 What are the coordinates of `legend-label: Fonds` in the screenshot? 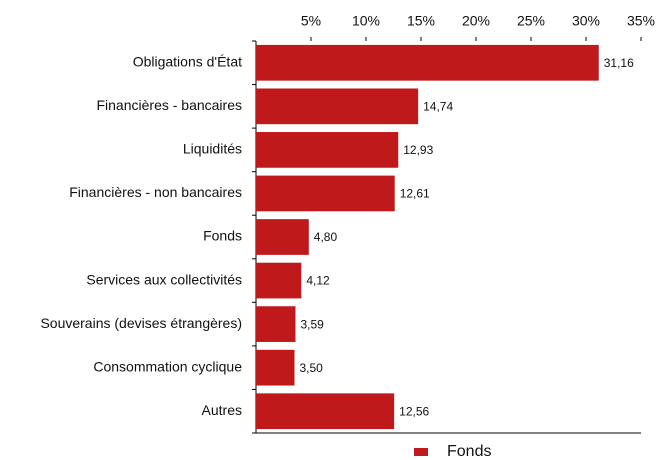 It's located at (469, 451).